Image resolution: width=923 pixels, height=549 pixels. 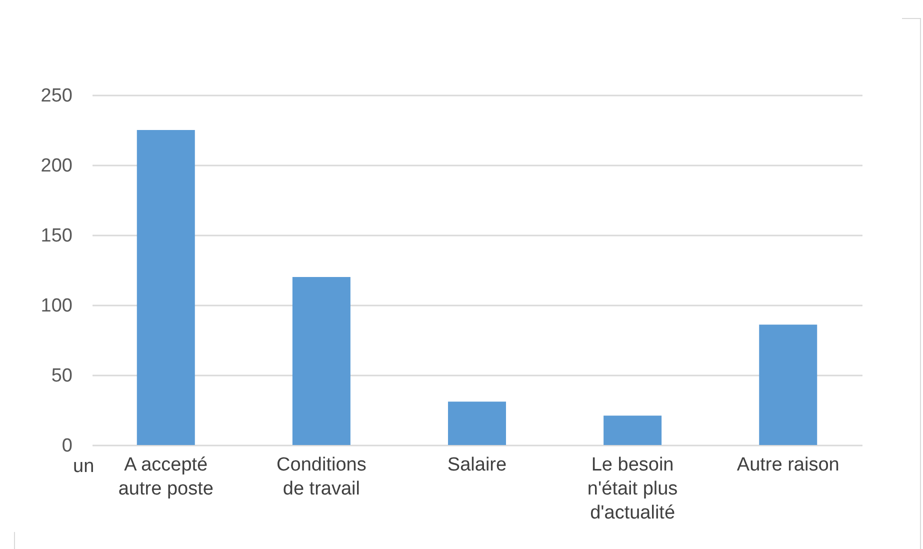 I want to click on category-label: de travail, so click(x=321, y=489).